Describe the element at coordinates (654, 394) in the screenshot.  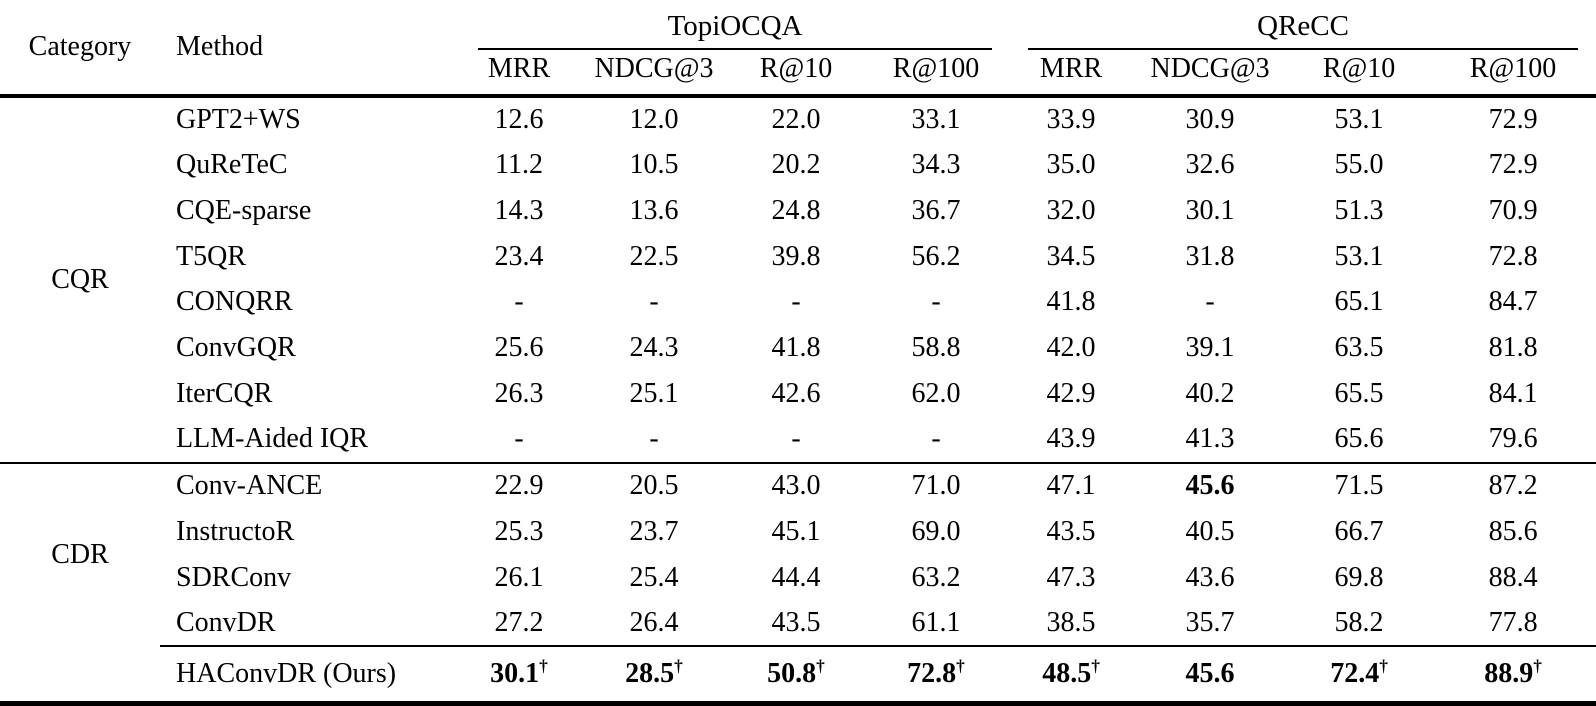
I see `metric-value-text: 25.1` at that location.